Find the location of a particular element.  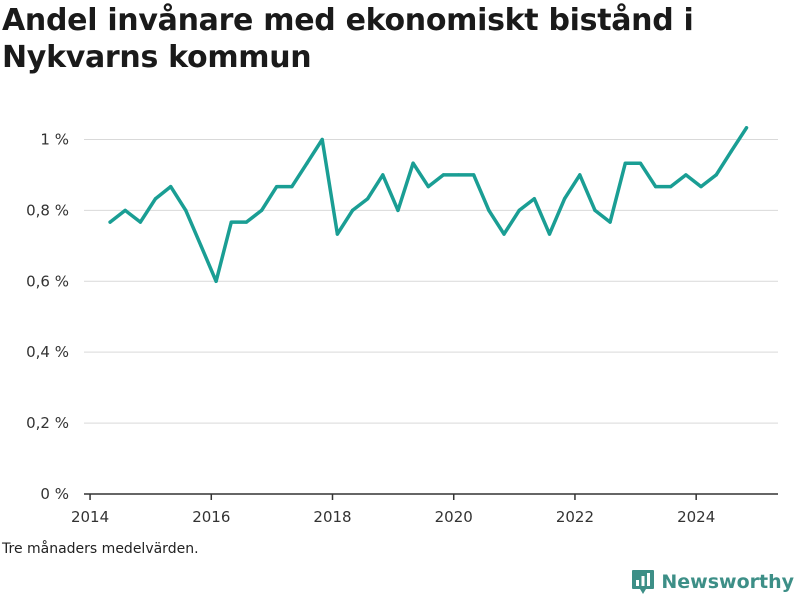

y-tick-label: 0,4 % is located at coordinates (47, 352).